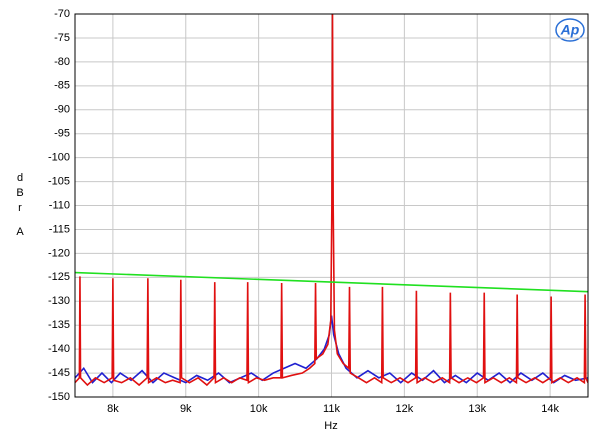  What do you see at coordinates (59, 325) in the screenshot?
I see `y-tick-label: -135` at bounding box center [59, 325].